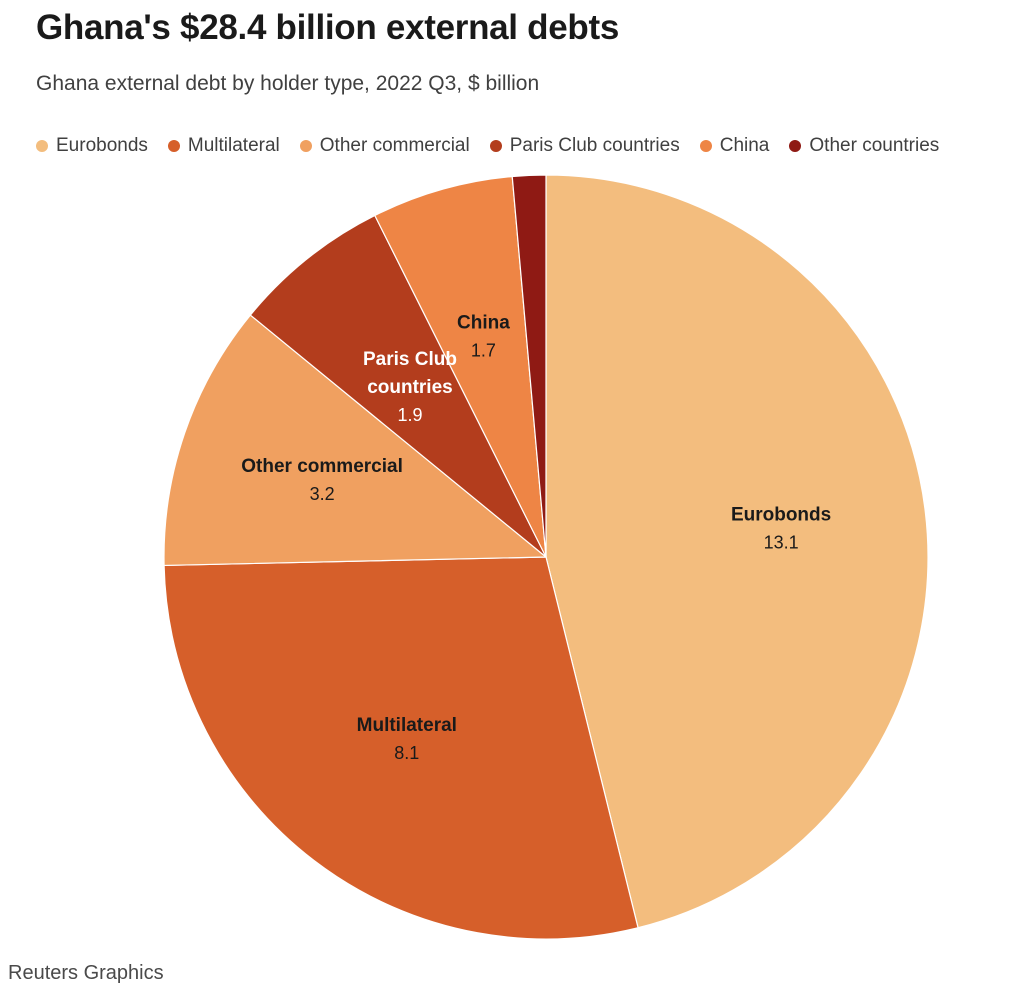 The width and height of the screenshot is (1024, 991). I want to click on legend-item: Other commercial, so click(384, 146).